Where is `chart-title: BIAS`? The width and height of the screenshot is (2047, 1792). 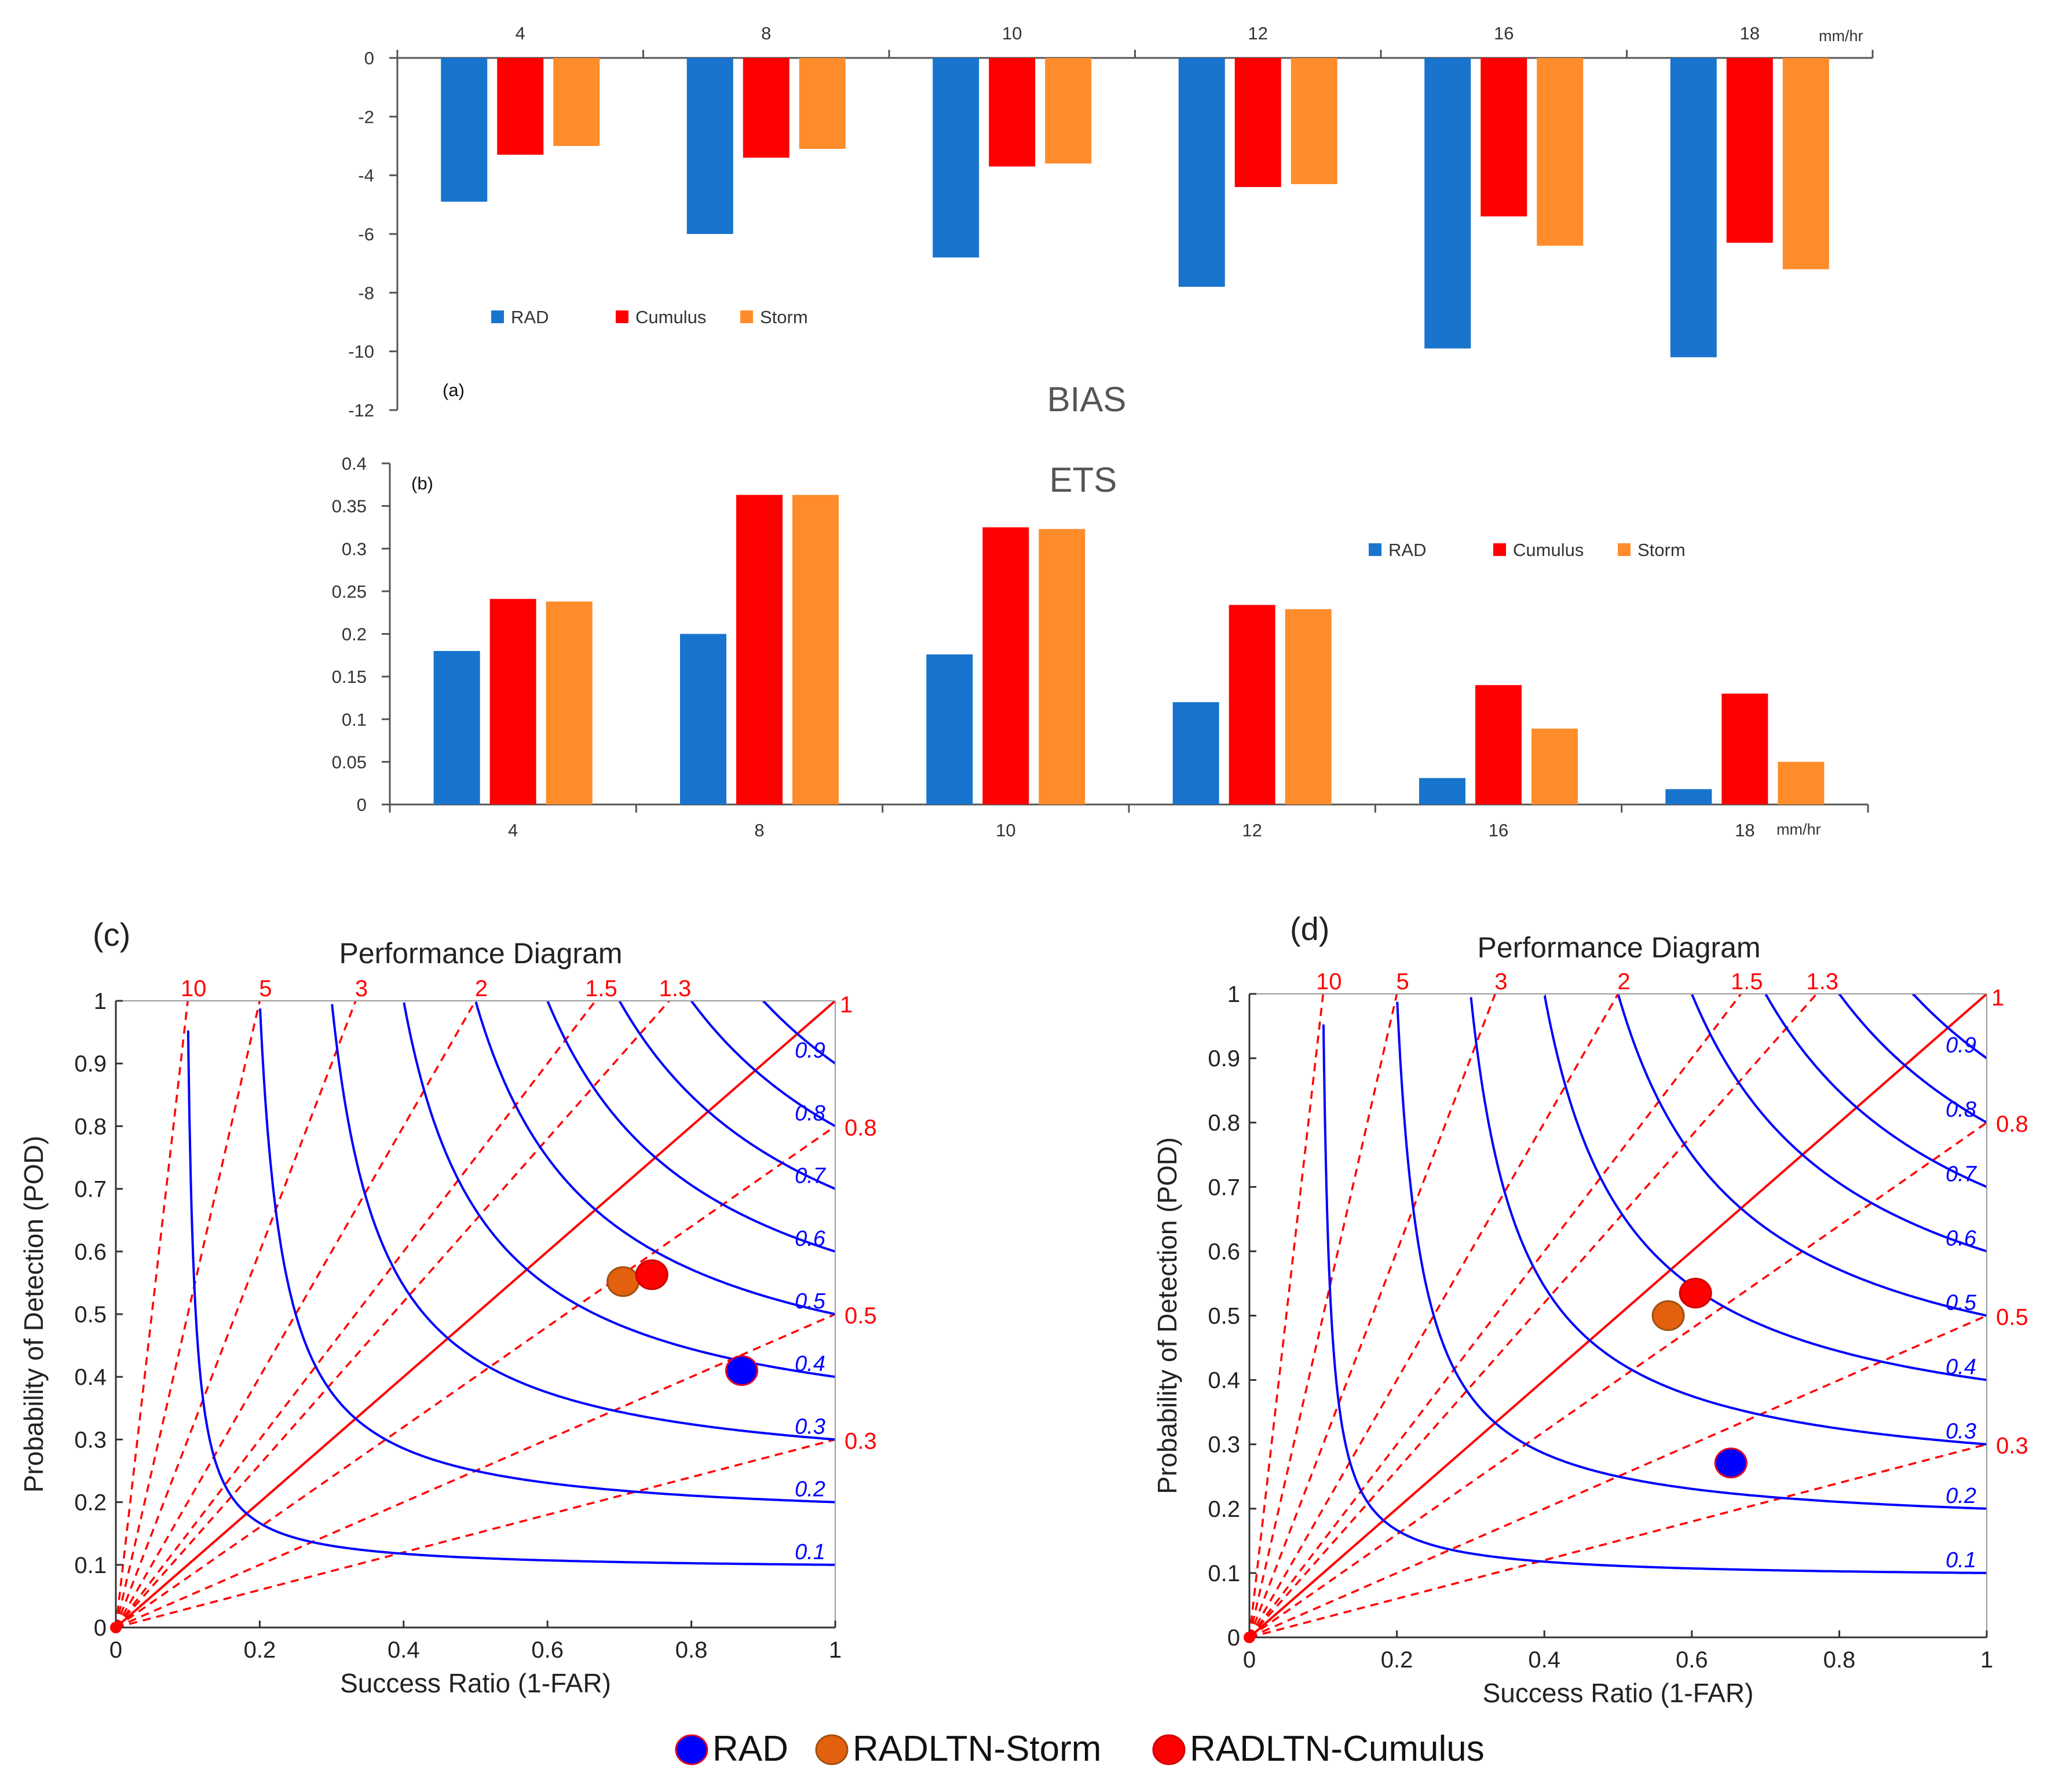
chart-title: BIAS is located at coordinates (1087, 400).